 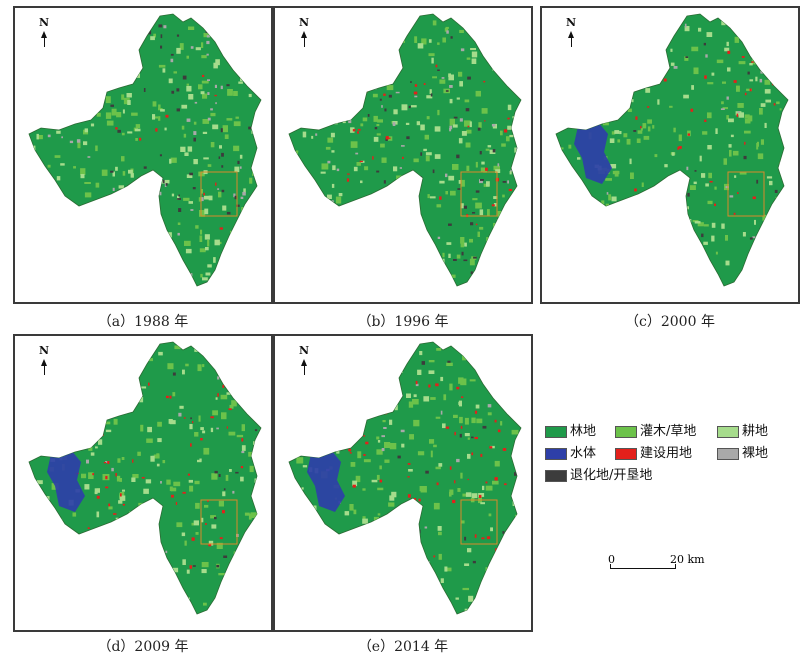 I want to click on highlight-box, so click(x=746, y=194).